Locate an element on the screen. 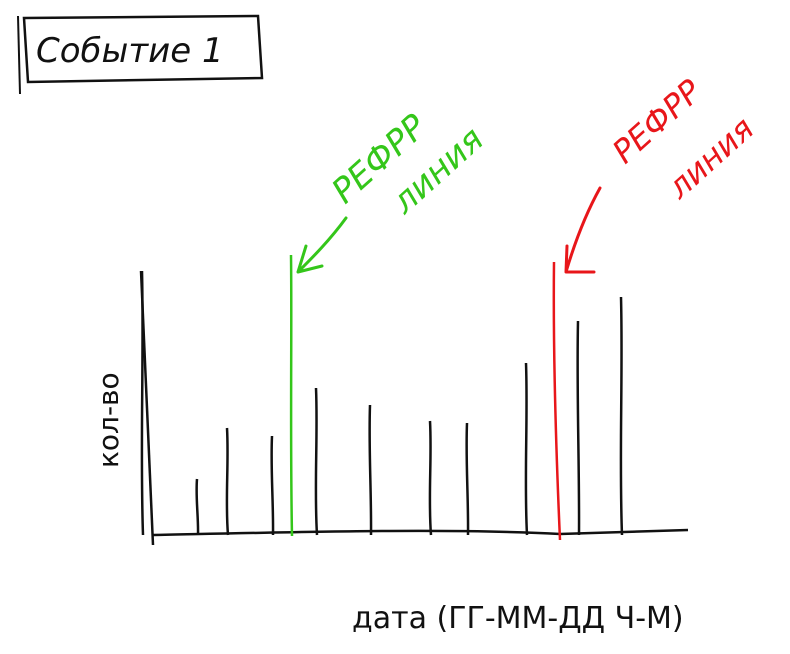 Image resolution: width=790 pixels, height=654 pixels. y-axis-label: кол-во is located at coordinates (108, 420).